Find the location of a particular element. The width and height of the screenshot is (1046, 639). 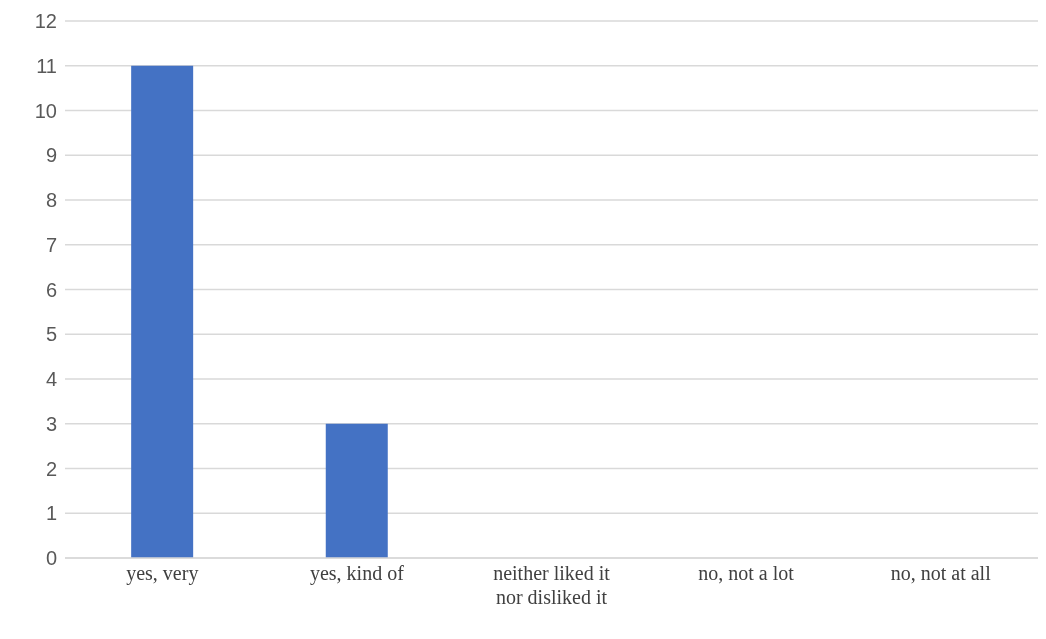

y-tick-label: 12 is located at coordinates (45, 21).